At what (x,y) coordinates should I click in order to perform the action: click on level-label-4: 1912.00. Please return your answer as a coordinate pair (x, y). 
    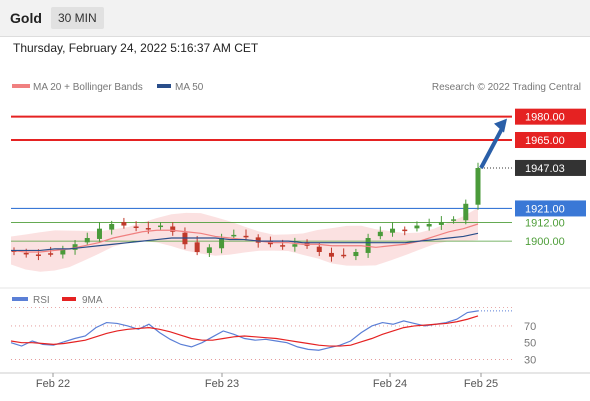
    Looking at the image, I should click on (545, 223).